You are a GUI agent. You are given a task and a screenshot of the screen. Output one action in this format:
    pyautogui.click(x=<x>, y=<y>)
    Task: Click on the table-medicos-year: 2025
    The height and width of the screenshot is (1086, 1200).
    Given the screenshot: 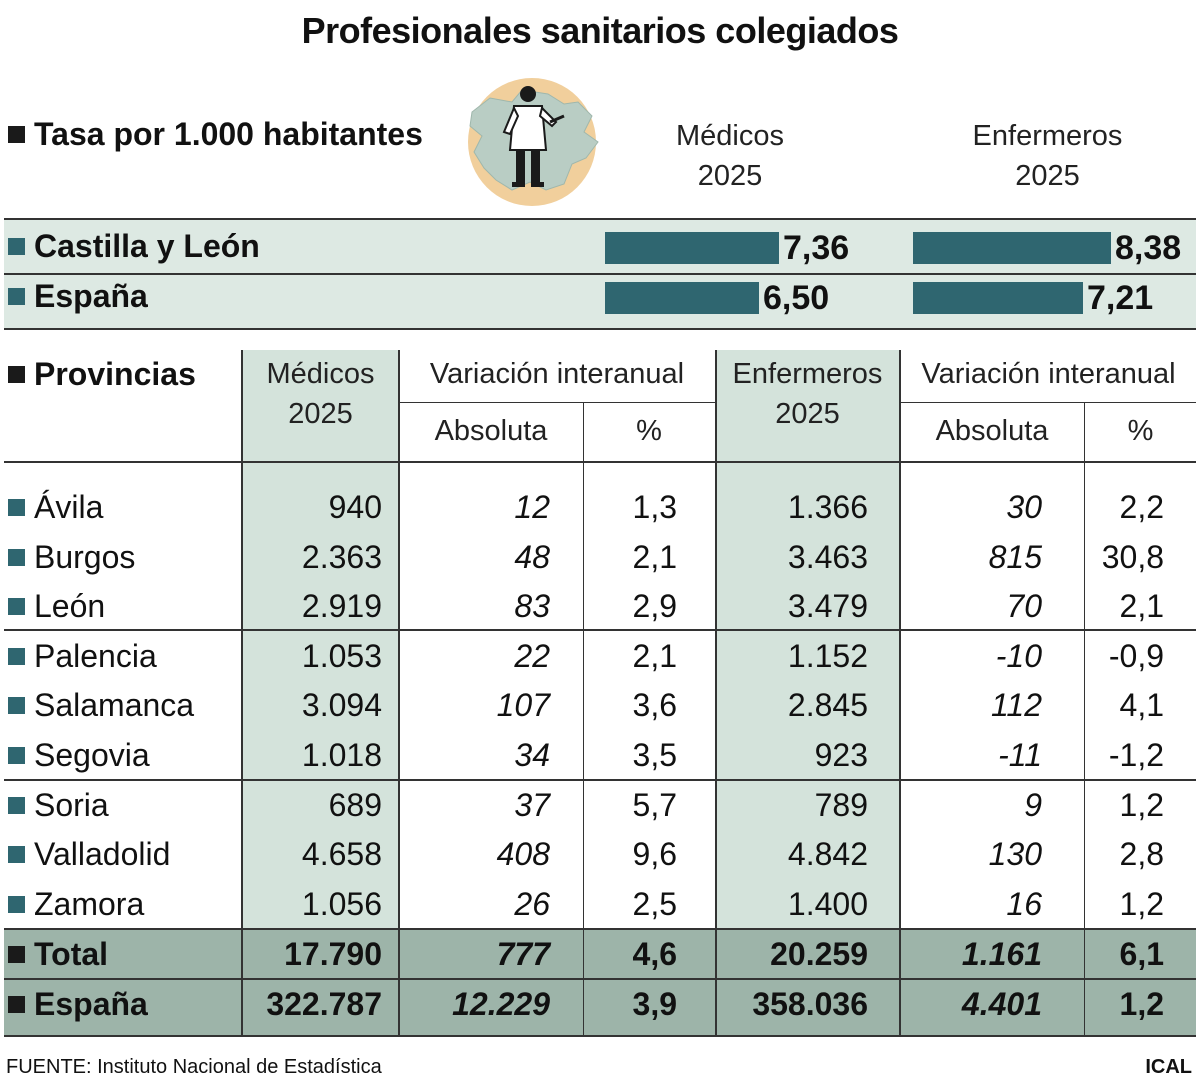 What is the action you would take?
    pyautogui.click(x=320, y=414)
    